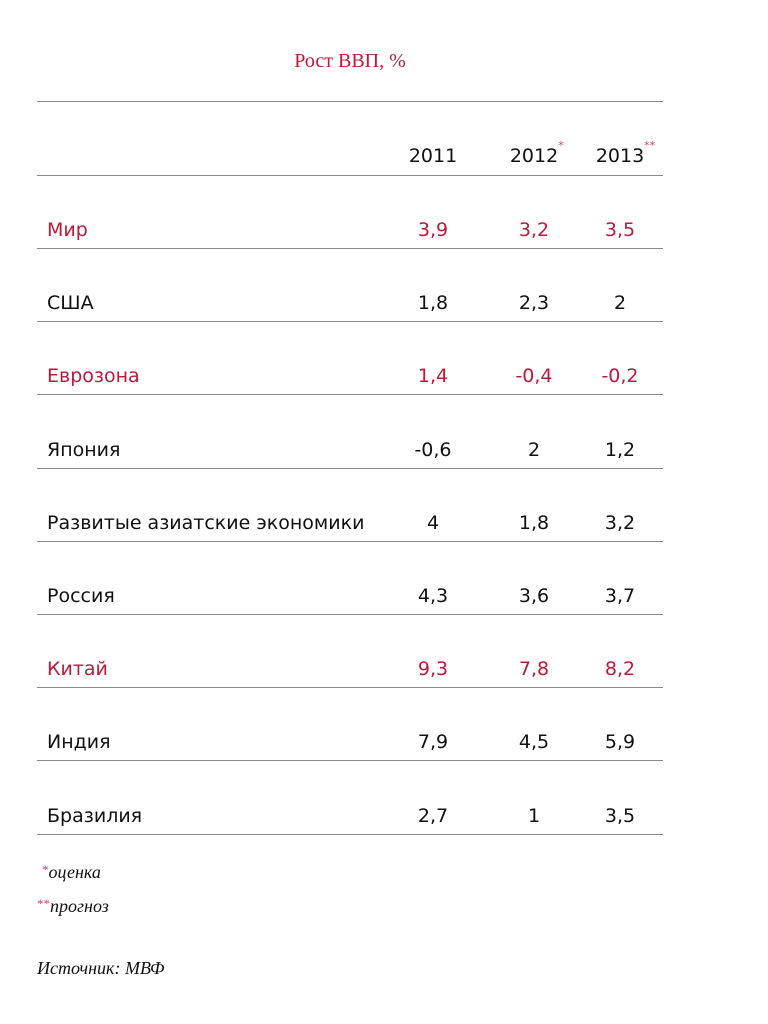  I want to click on column-header-2013: 2013 **, so click(625, 153).